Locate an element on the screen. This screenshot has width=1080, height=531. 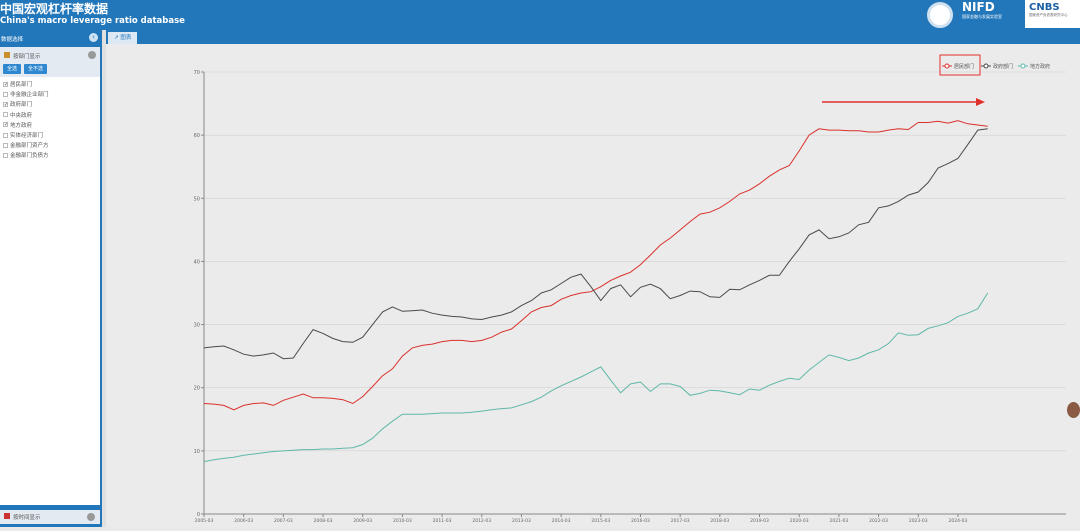
x-tick-label: 2008-03 is located at coordinates (323, 521).